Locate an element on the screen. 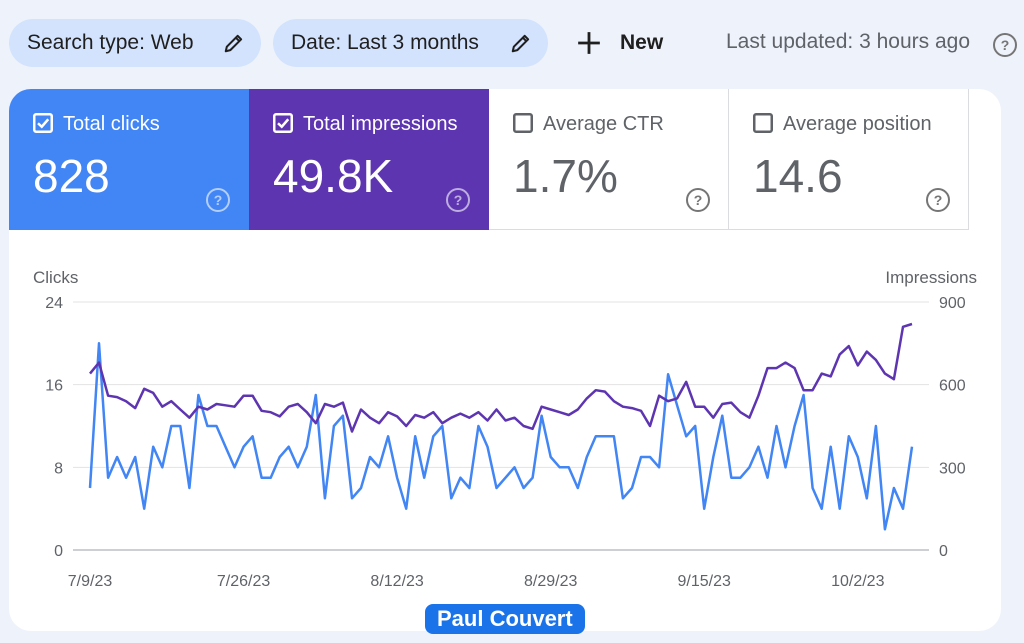  new-filter-button: New is located at coordinates (619, 43).